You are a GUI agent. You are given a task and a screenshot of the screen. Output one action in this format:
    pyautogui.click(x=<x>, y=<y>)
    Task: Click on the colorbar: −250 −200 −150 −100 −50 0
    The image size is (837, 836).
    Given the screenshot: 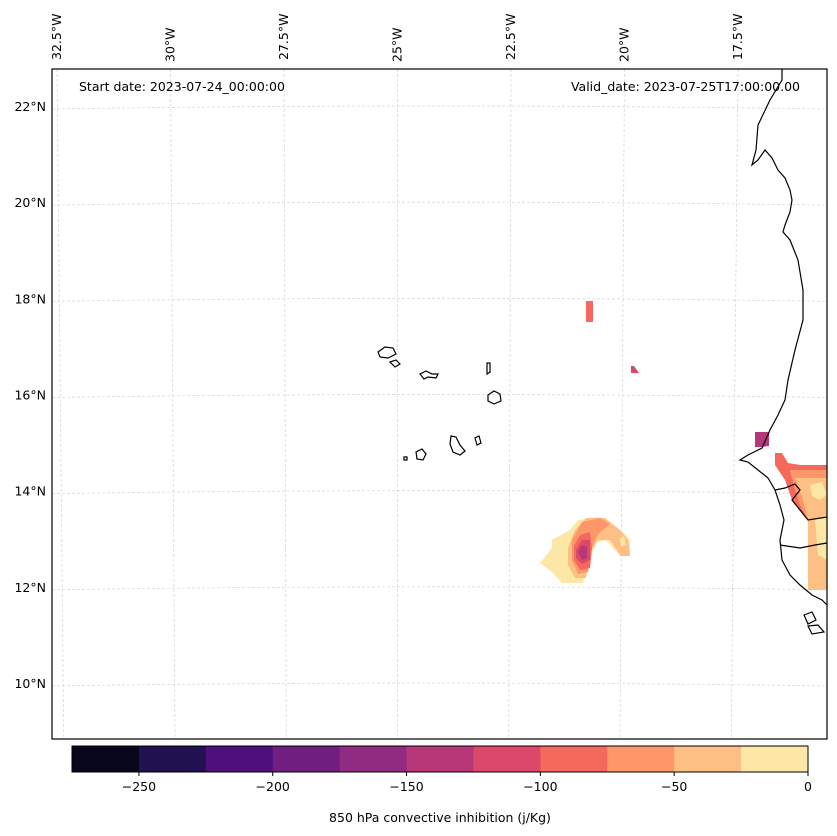 What is the action you would take?
    pyautogui.click(x=441, y=769)
    